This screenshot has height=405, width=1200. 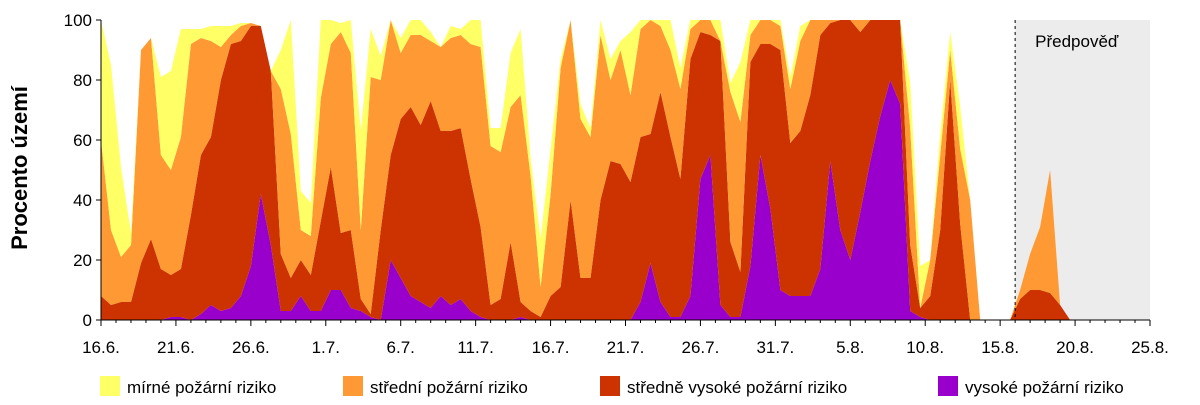 What do you see at coordinates (82, 260) in the screenshot?
I see `y-tick-label: 20` at bounding box center [82, 260].